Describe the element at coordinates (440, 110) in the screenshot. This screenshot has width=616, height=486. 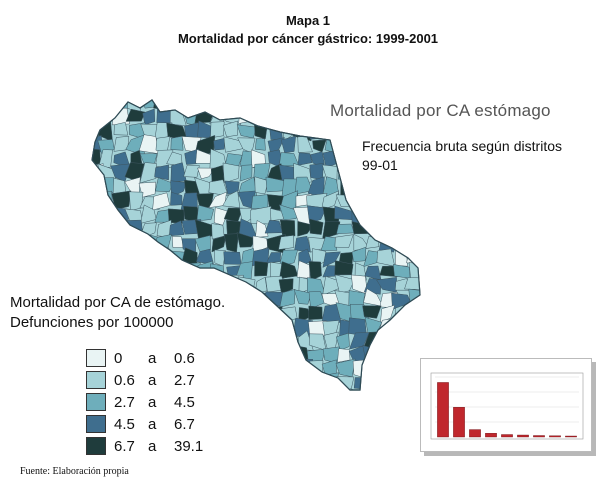
I see `map-heading: Mortalidad por CA estómago` at that location.